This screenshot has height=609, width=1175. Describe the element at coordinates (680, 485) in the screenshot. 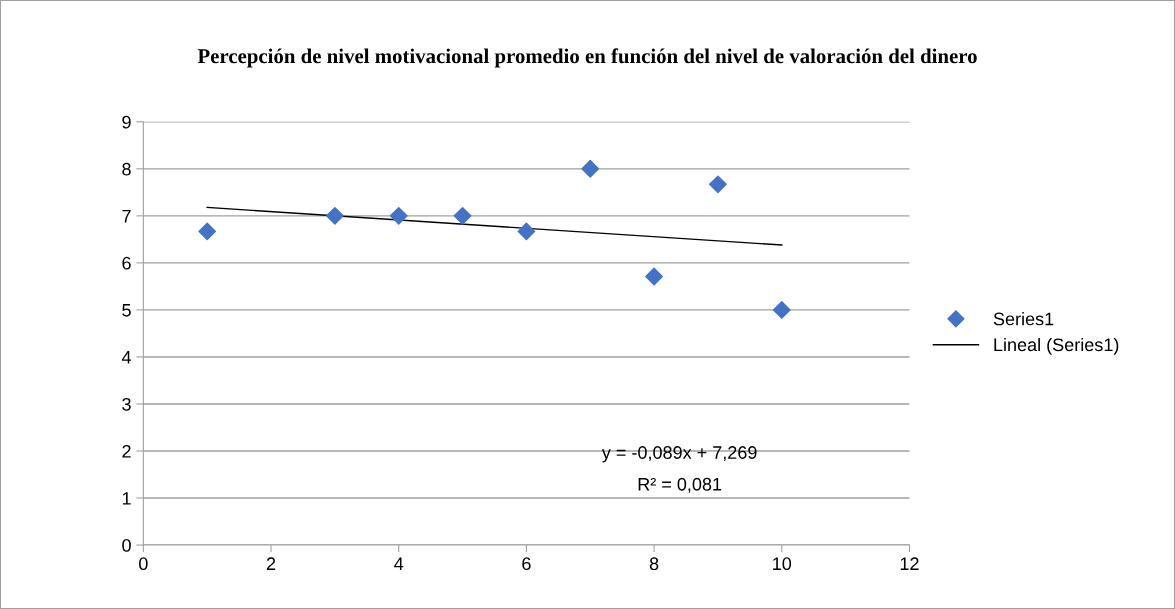

I see `annotation: R² = 0,081` at that location.